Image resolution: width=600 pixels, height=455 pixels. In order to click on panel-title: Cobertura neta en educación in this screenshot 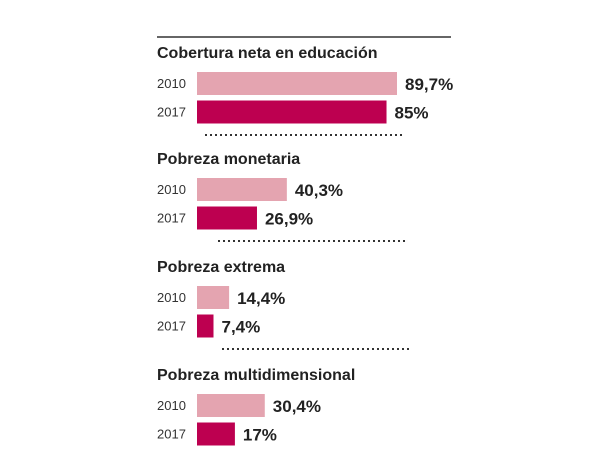, I will do `click(267, 53)`.